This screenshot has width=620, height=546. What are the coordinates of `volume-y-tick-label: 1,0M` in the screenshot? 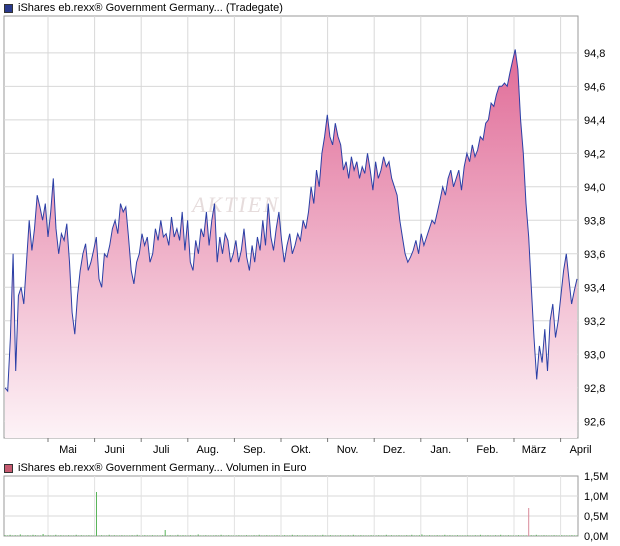 It's located at (596, 497).